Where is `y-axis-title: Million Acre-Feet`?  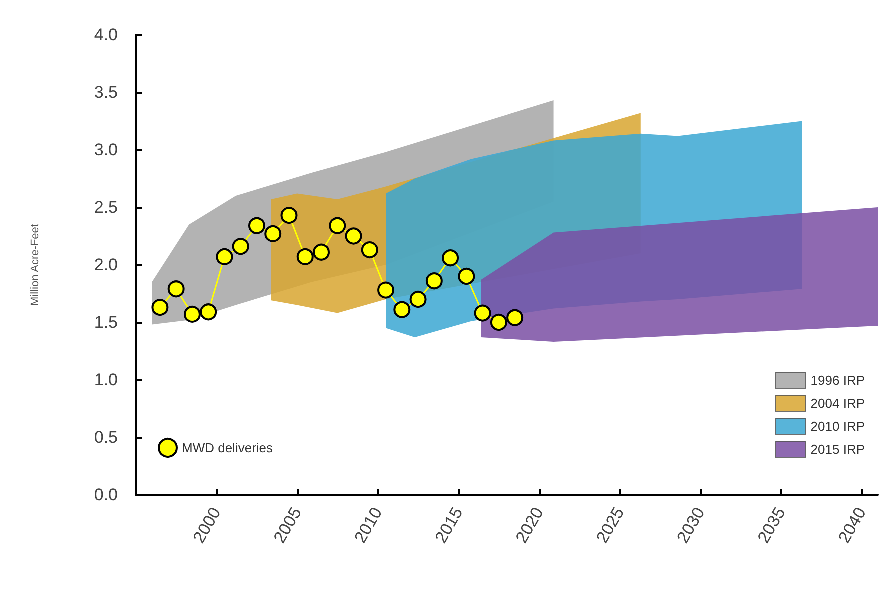 y-axis-title: Million Acre-Feet is located at coordinates (36, 265).